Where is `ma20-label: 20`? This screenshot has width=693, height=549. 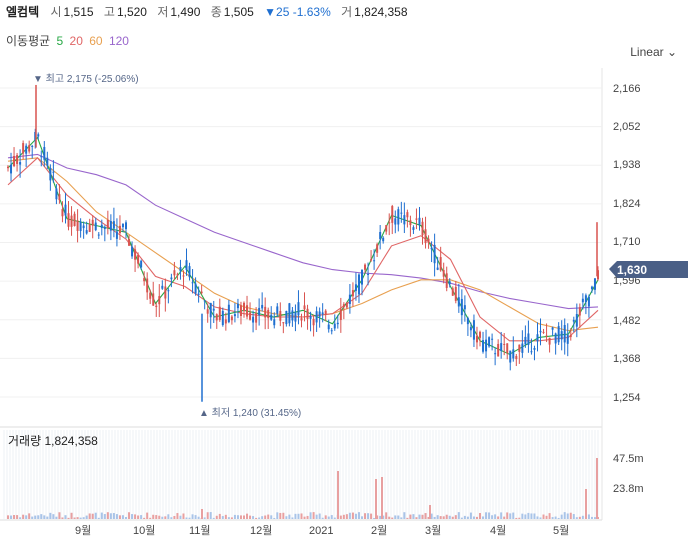
ma20-label: 20 is located at coordinates (76, 41).